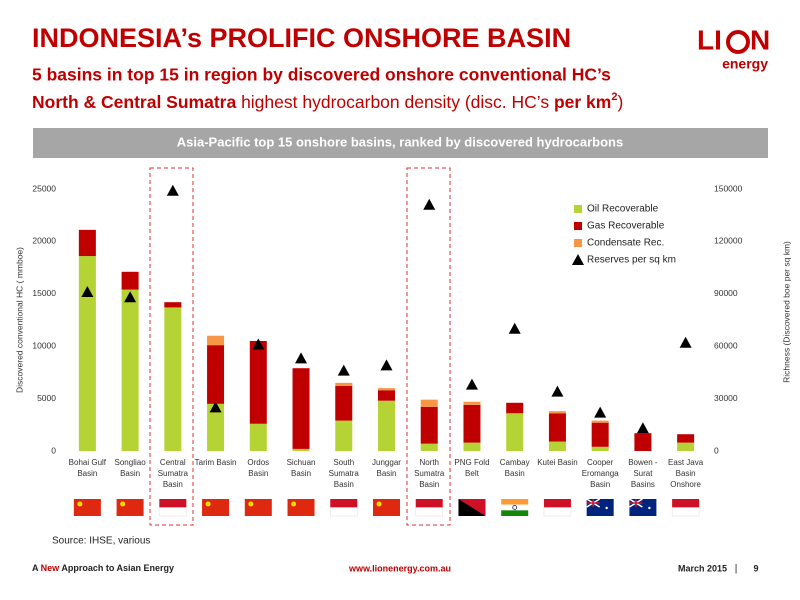  What do you see at coordinates (620, 102) in the screenshot?
I see `subtitle-part: )` at bounding box center [620, 102].